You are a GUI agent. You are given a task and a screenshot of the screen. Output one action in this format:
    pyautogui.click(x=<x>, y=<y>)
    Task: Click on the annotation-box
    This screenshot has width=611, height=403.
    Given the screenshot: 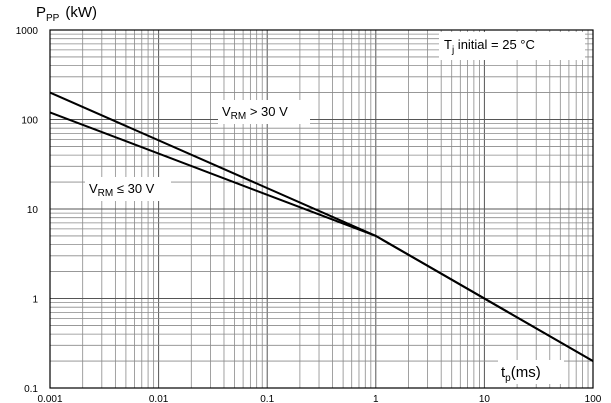 What is the action you would take?
    pyautogui.click(x=512, y=46)
    